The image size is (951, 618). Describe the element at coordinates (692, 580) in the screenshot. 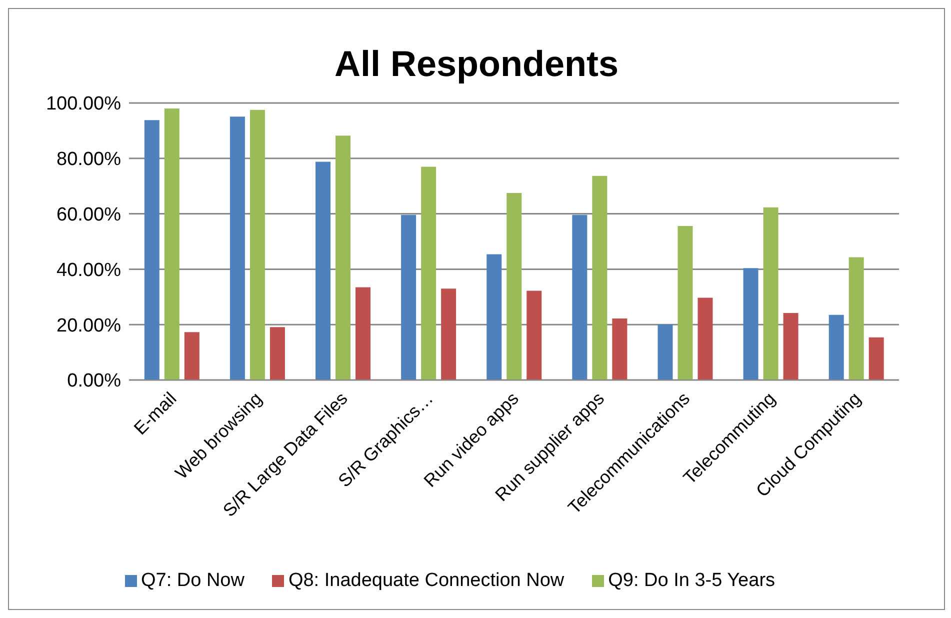

I see `legend-label: Q9: Do In 3-5 Years` at that location.